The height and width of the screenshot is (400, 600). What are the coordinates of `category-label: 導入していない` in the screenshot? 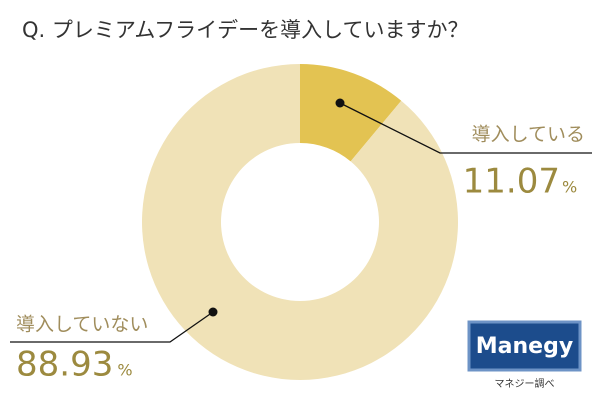 It's located at (82, 325).